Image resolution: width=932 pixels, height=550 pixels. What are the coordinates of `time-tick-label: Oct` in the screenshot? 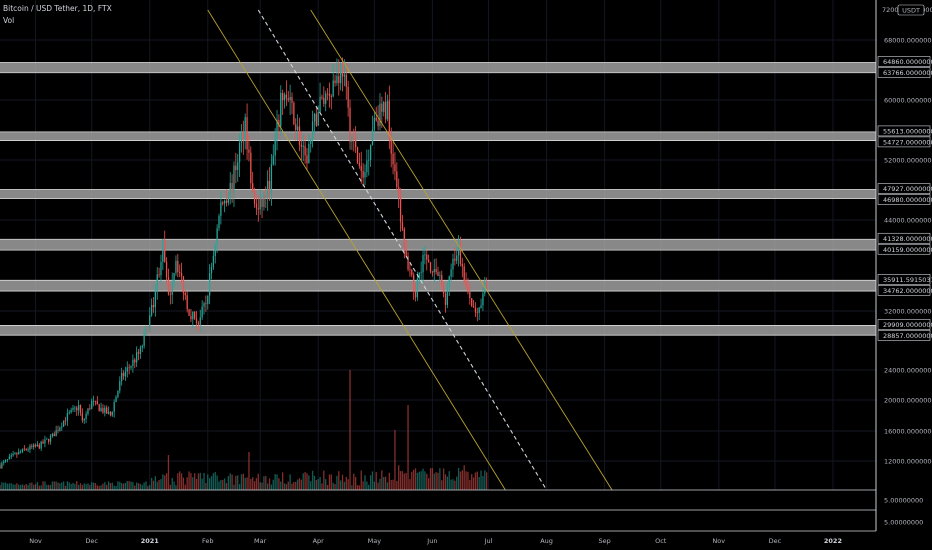 It's located at (661, 541).